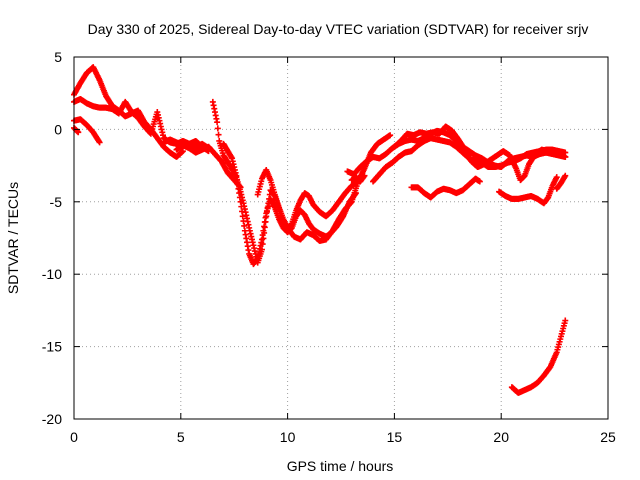  What do you see at coordinates (445, 188) in the screenshot?
I see `series-track-l` at bounding box center [445, 188].